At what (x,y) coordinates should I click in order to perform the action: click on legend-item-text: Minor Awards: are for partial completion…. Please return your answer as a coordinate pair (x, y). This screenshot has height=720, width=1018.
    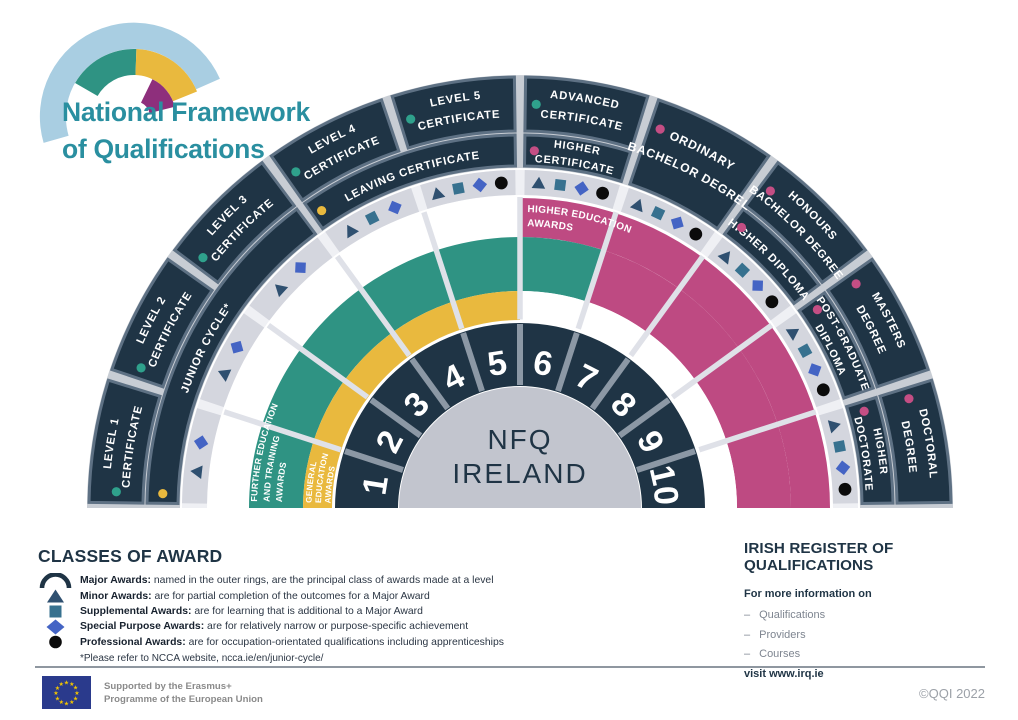
    Looking at the image, I should click on (255, 596).